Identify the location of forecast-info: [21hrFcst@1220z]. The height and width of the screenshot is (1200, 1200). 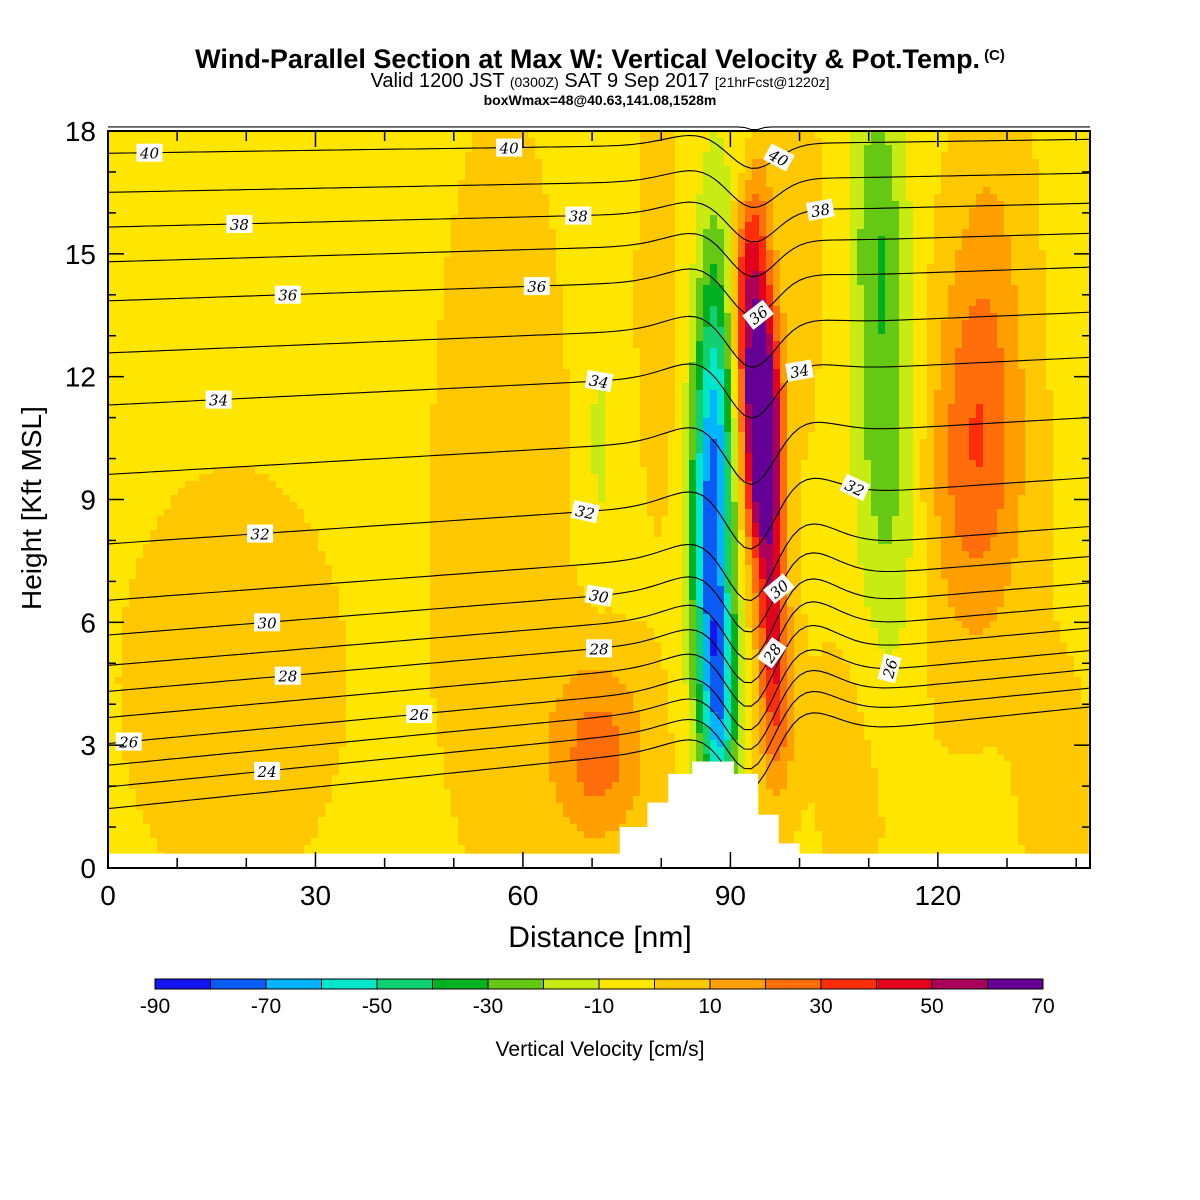
(772, 82).